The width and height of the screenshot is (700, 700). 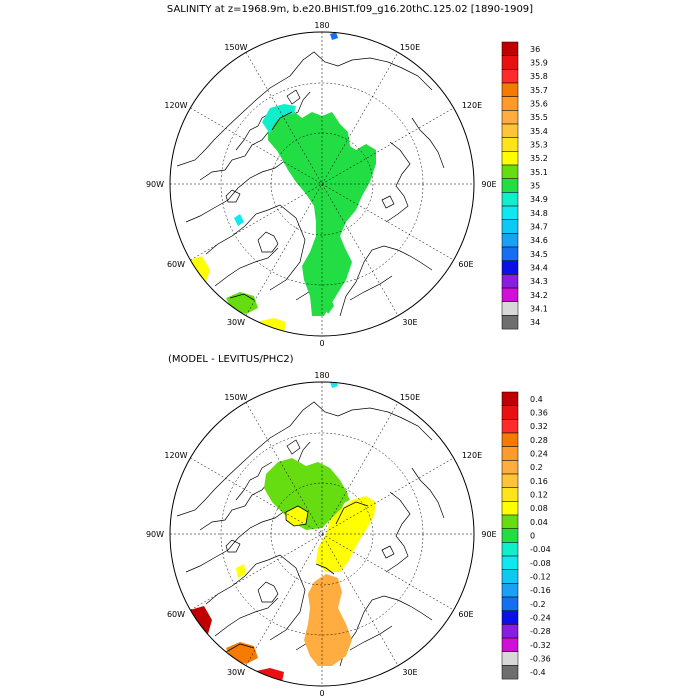 I want to click on orange-anomaly-nordic, so click(x=328, y=620).